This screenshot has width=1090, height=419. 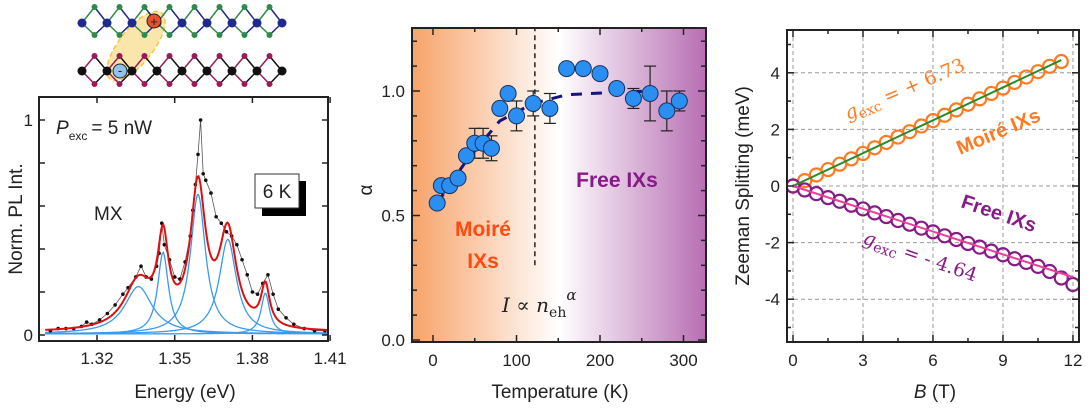 I want to click on power-law-formula: I ∝ nehα, so click(x=539, y=303).